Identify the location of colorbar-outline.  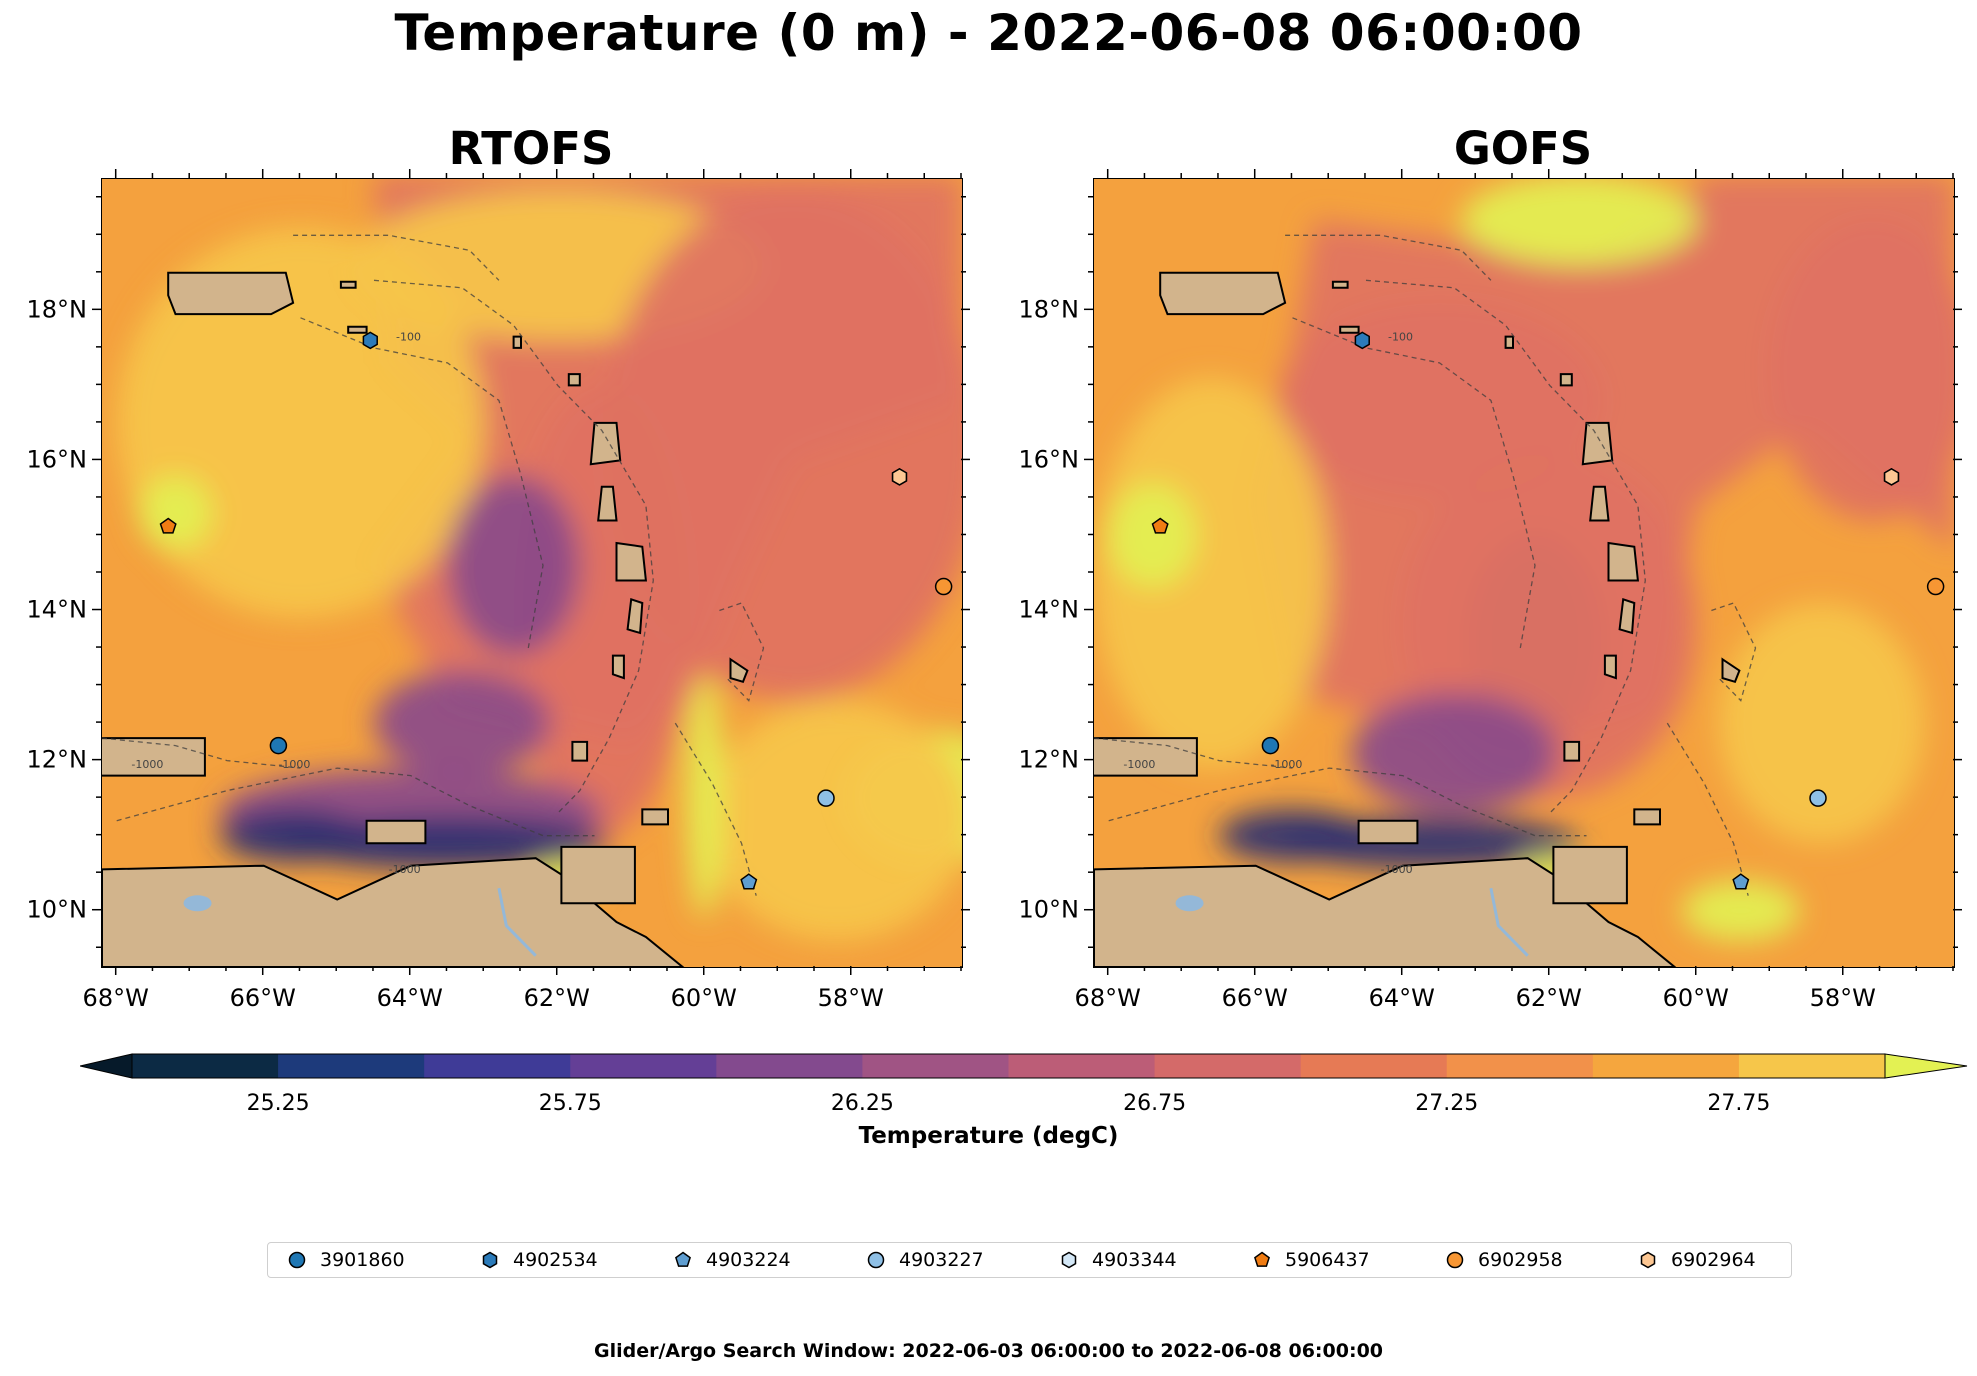
(1008, 1066).